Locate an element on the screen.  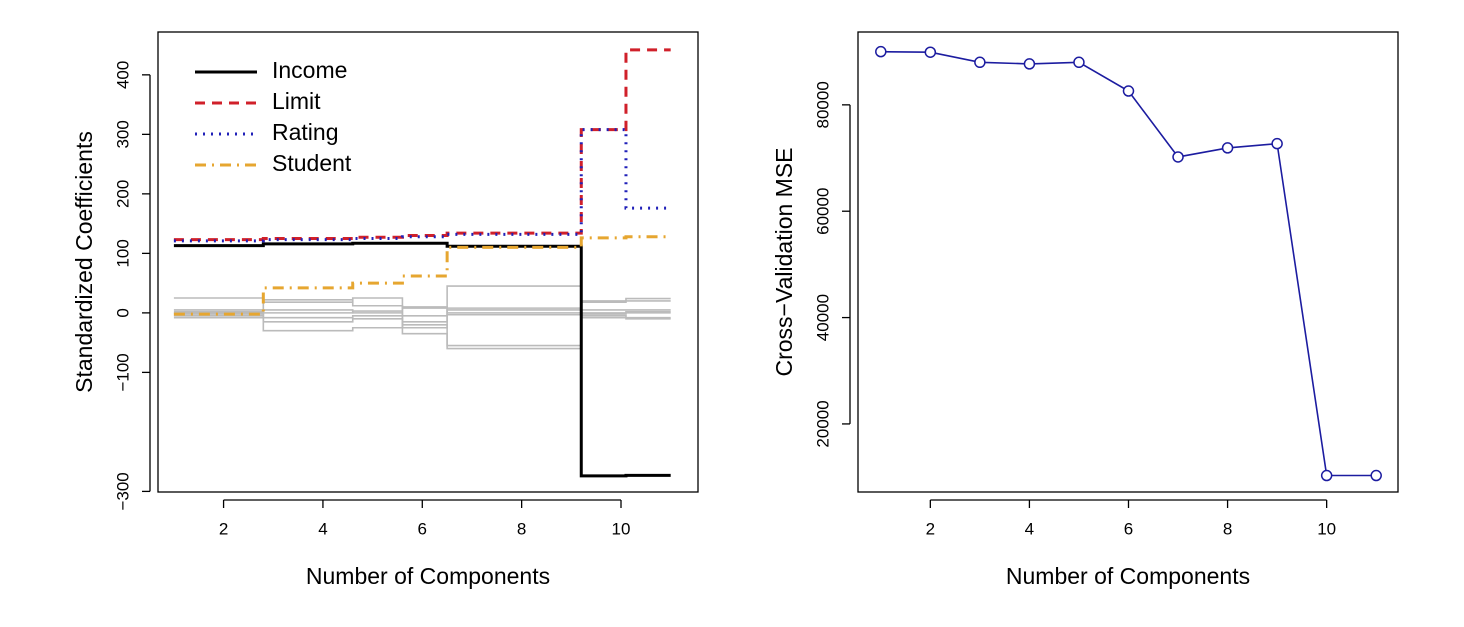
y-tick-label: 400 is located at coordinates (122, 75).